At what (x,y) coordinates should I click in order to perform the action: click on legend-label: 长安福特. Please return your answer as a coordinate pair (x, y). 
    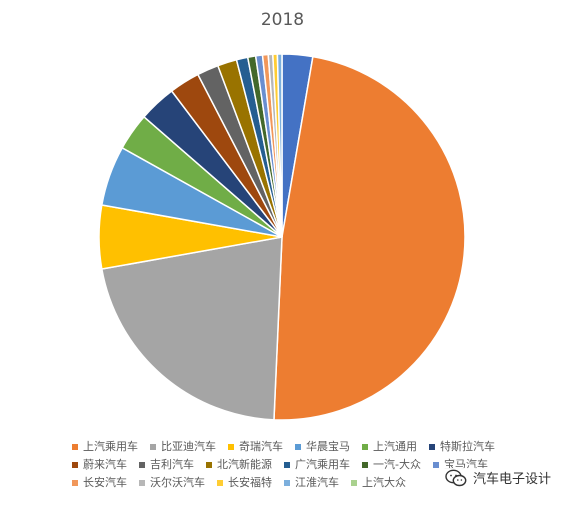
    Looking at the image, I should click on (250, 482).